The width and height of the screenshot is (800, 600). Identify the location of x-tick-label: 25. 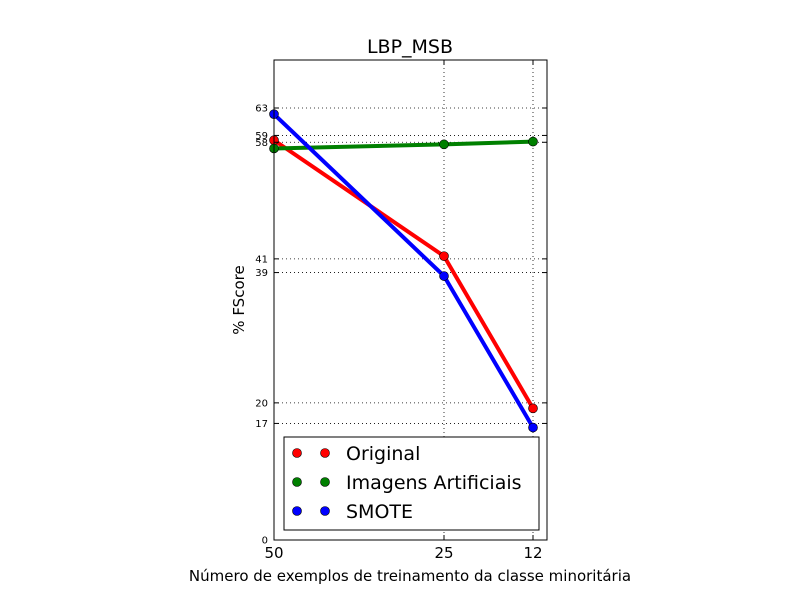
(443, 553).